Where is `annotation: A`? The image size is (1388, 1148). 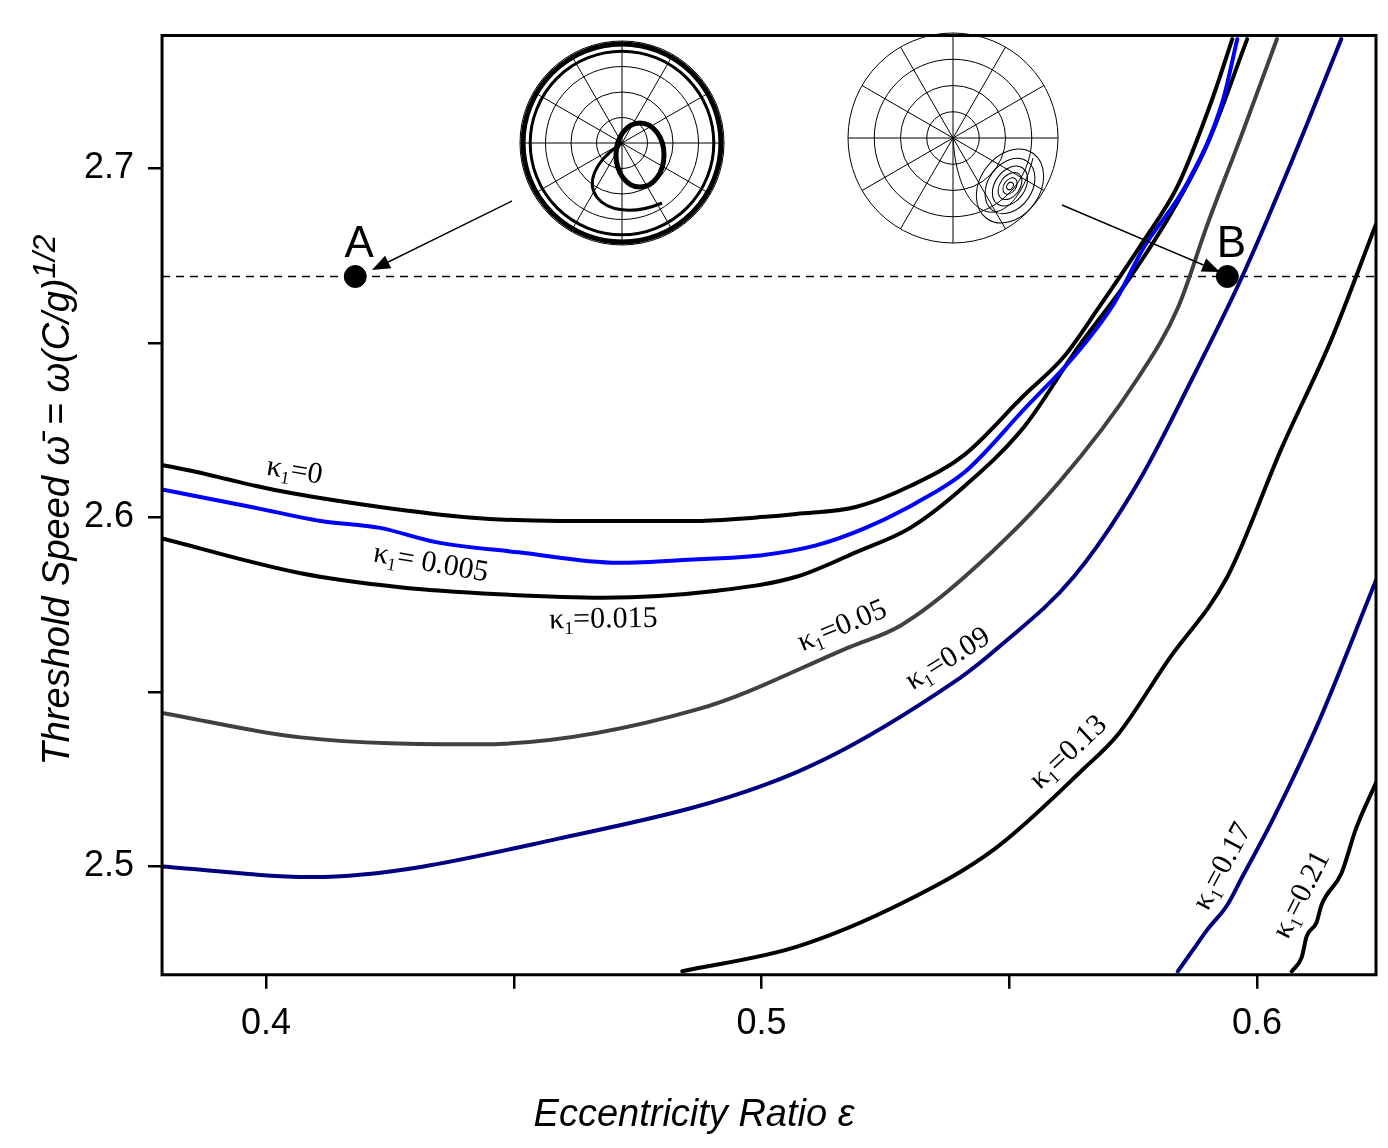
annotation: A is located at coordinates (359, 241).